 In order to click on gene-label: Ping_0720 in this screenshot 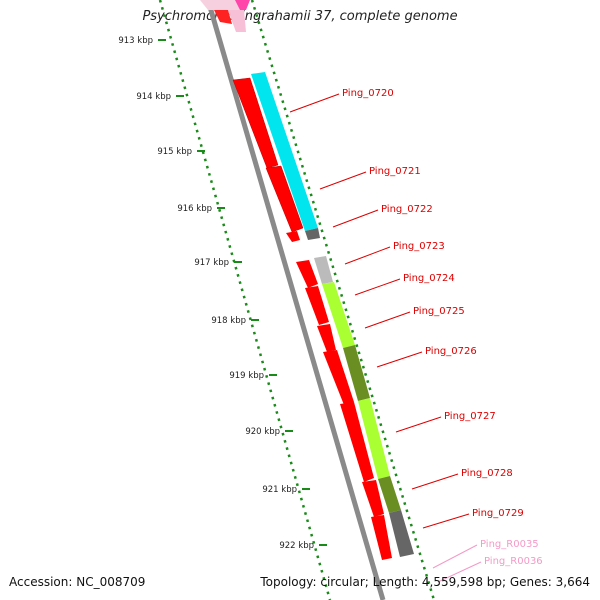, I will do `click(368, 93)`.